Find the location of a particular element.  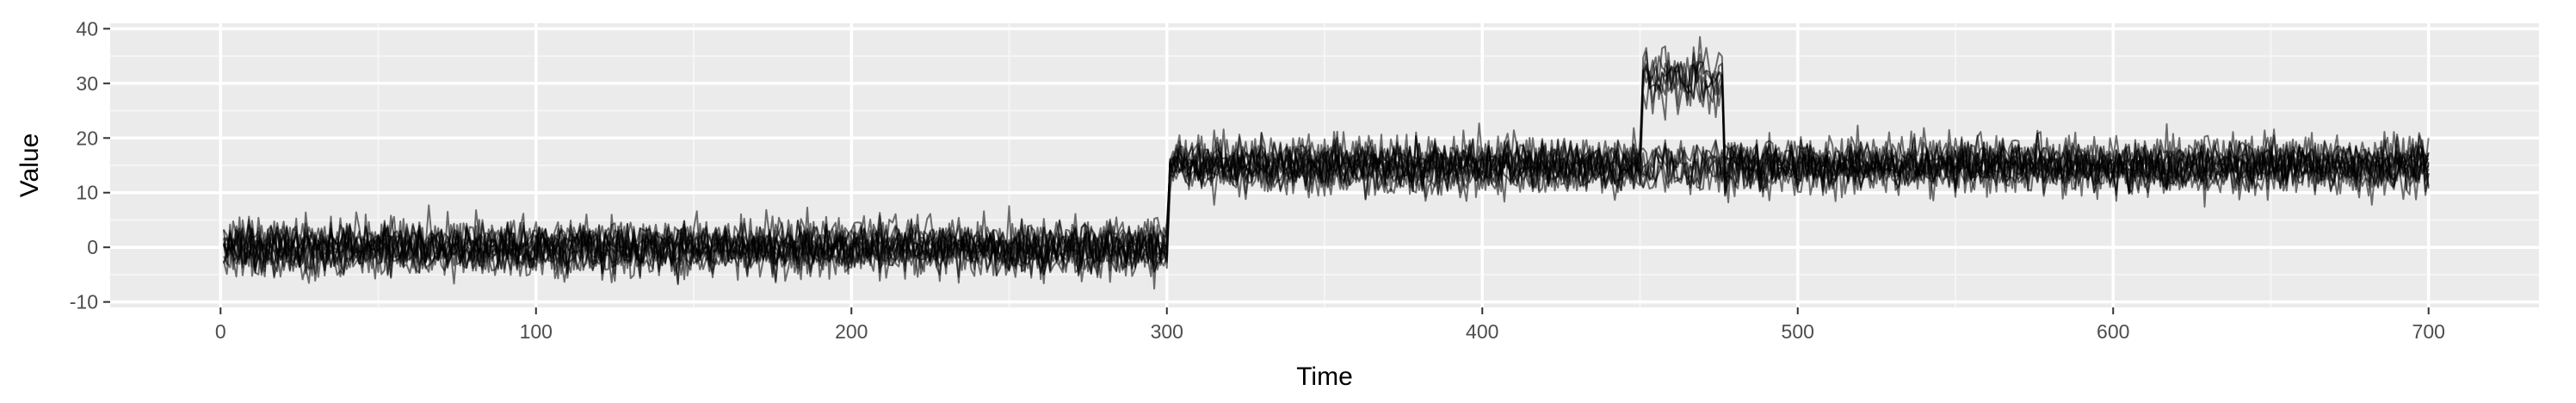

y-axis-title: Value is located at coordinates (29, 166).